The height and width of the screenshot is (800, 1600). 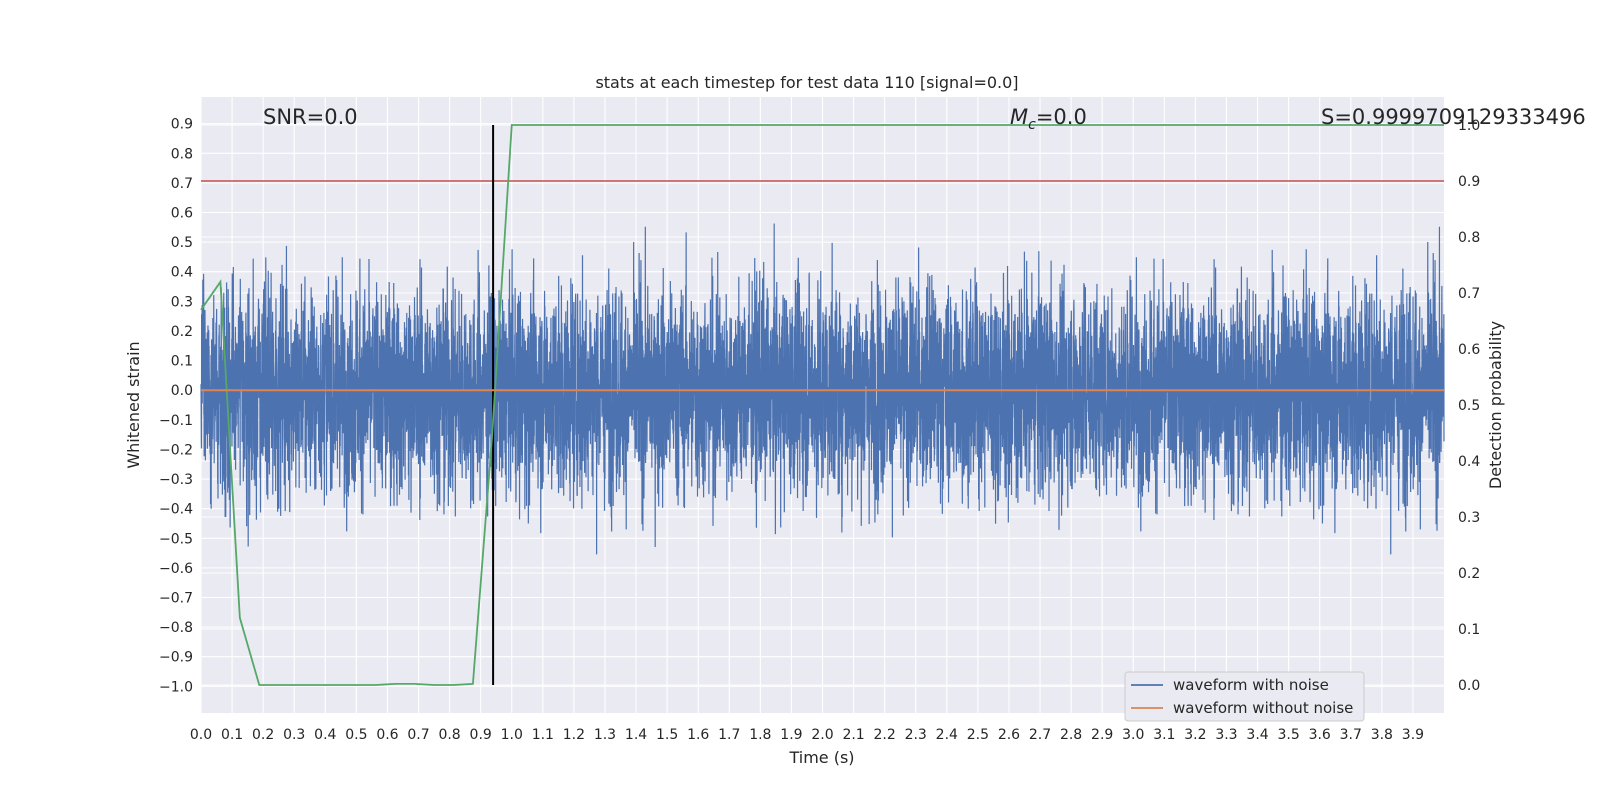 What do you see at coordinates (1469, 294) in the screenshot?
I see `y-tick-label-right: 0.7` at bounding box center [1469, 294].